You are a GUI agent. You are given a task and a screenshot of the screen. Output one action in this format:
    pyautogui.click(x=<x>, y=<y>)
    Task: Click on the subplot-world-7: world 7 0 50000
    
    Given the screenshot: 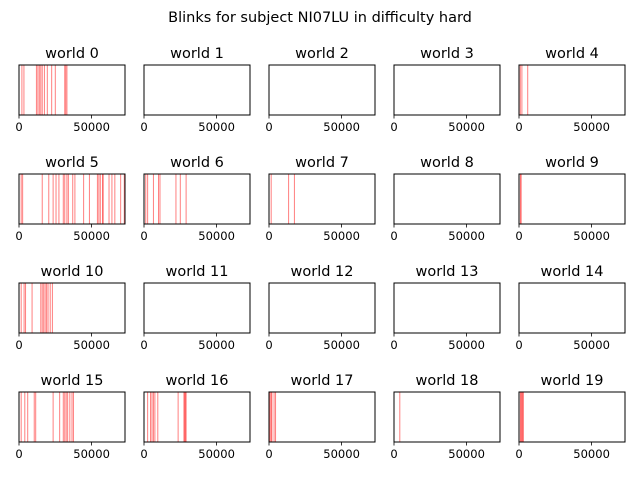 What is the action you would take?
    pyautogui.click(x=320, y=199)
    